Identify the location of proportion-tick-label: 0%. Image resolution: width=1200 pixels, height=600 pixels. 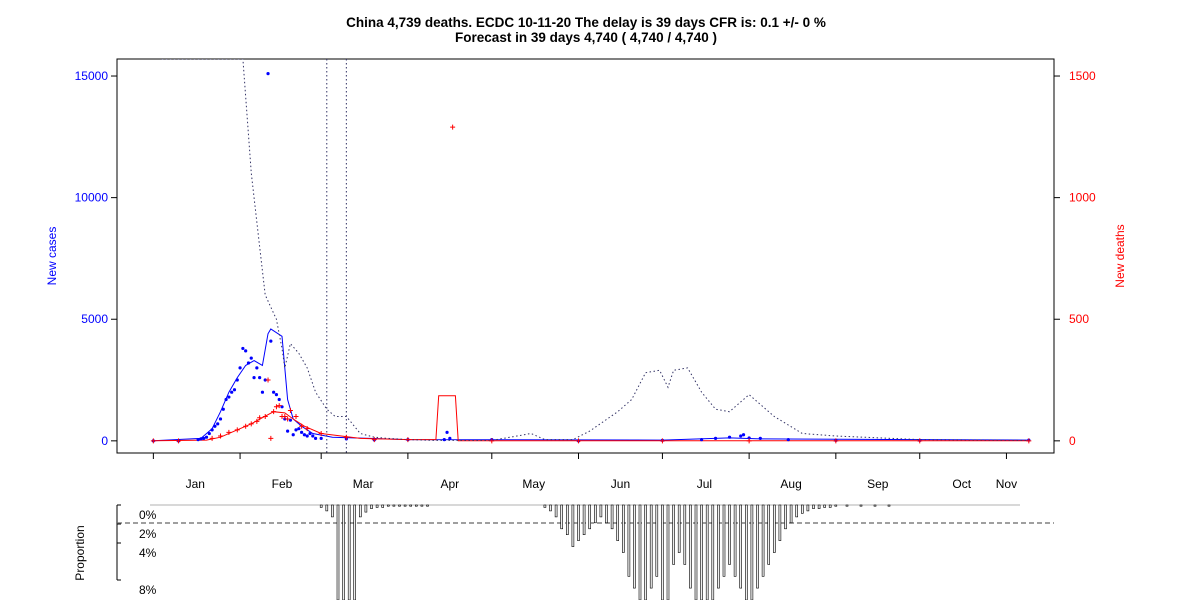
(148, 515).